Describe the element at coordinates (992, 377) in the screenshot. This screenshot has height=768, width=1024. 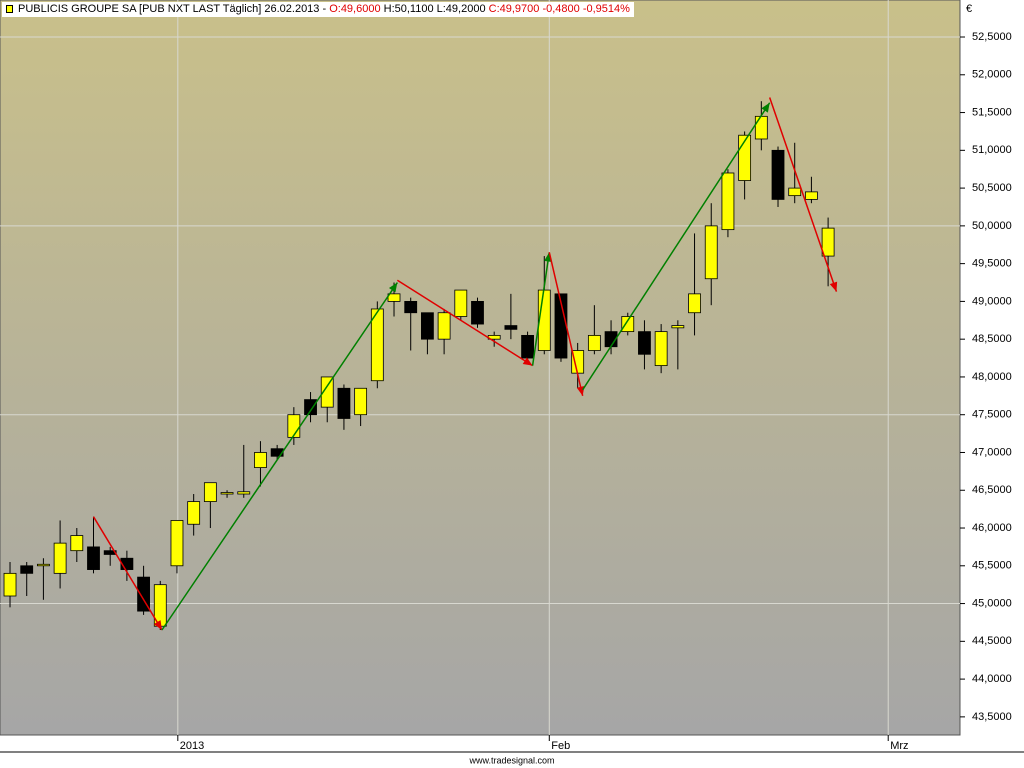
I see `y-tick-label: 48,0000` at that location.